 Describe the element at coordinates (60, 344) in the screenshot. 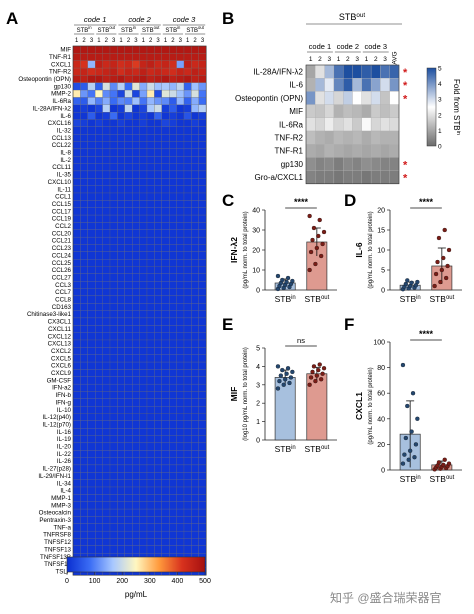

I see `row-label: CXCL13` at that location.